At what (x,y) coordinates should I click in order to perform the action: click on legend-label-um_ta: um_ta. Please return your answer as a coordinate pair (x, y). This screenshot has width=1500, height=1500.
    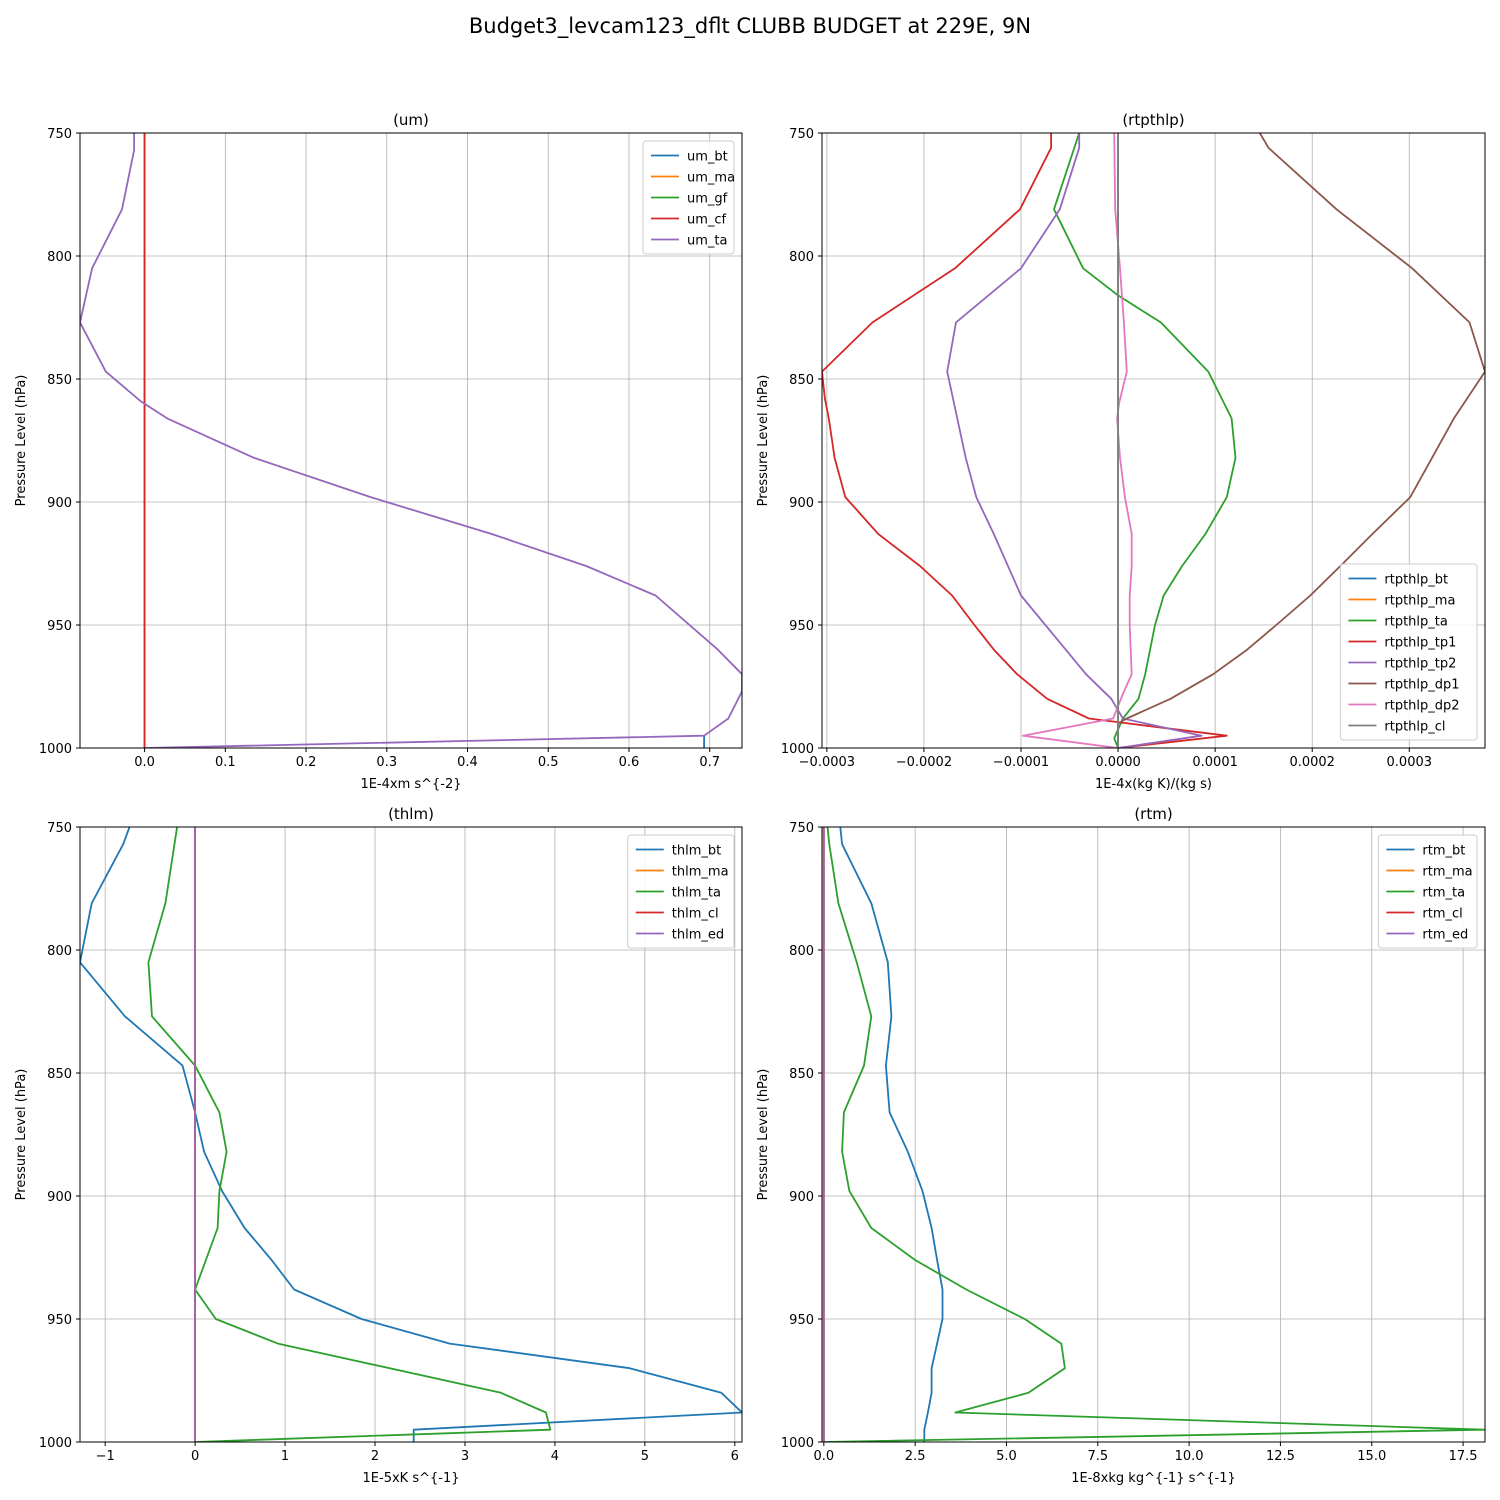
    Looking at the image, I should click on (707, 241).